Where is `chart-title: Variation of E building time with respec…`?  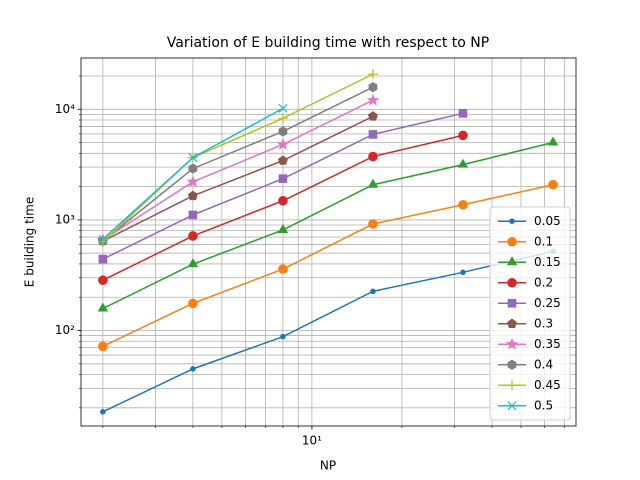
chart-title: Variation of E building time with respec… is located at coordinates (328, 43).